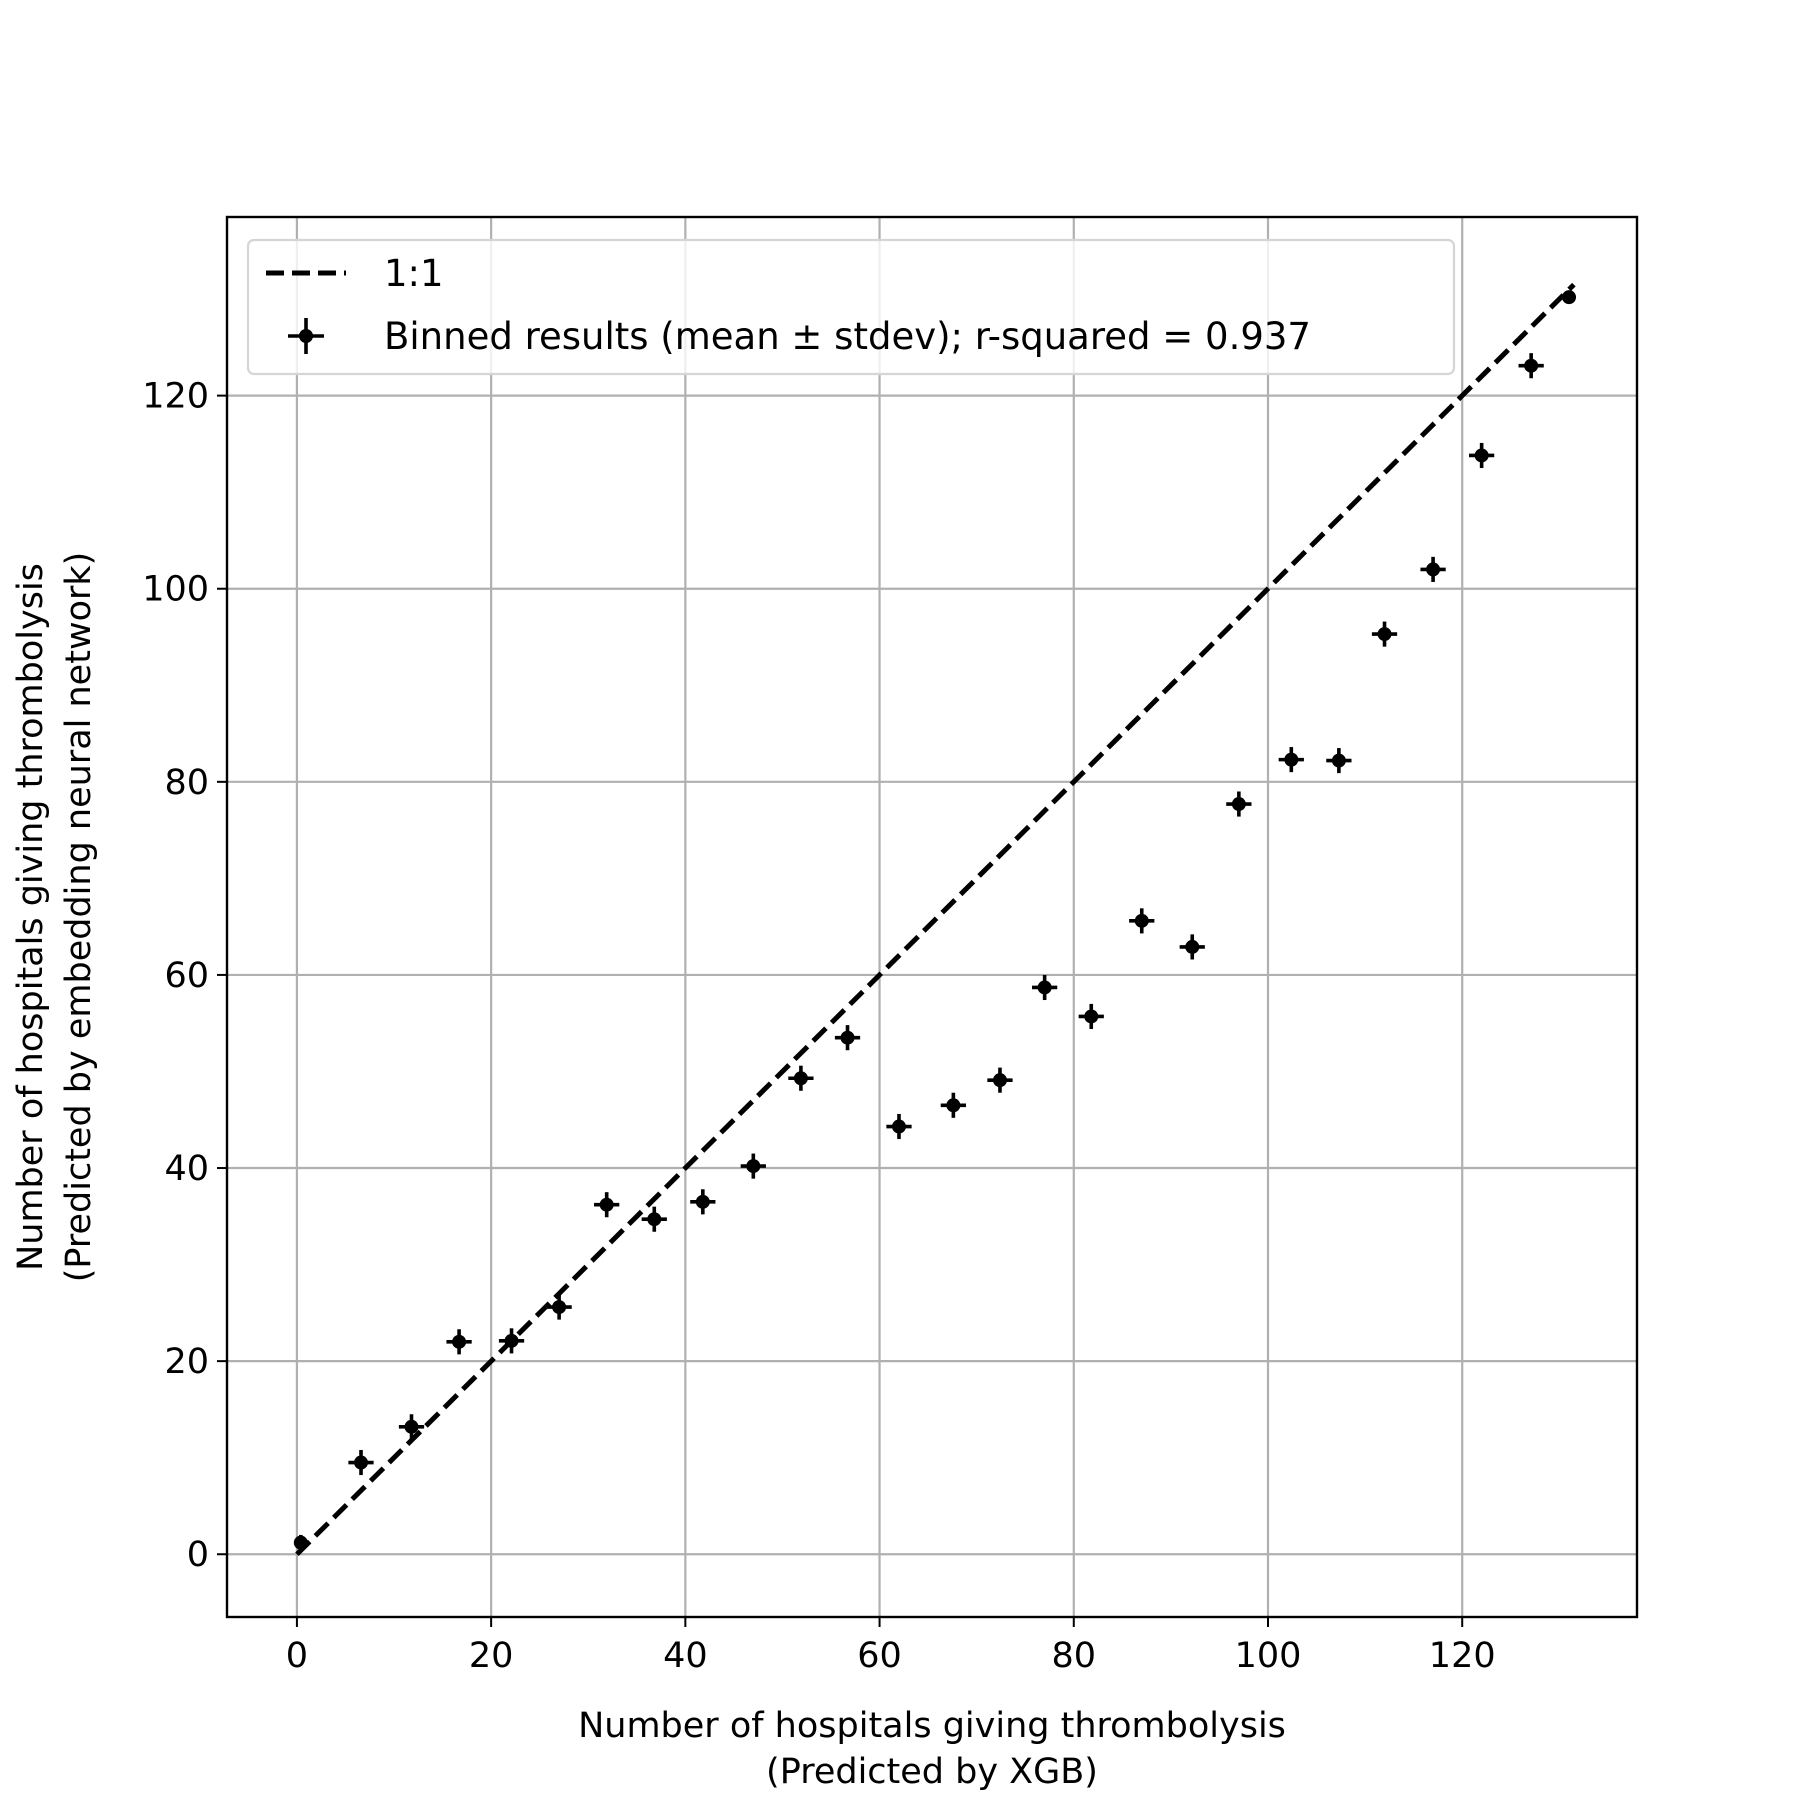  Describe the element at coordinates (932, 1726) in the screenshot. I see `x-axis-label-line-1: Number of hospitals giving thrombolysis` at that location.